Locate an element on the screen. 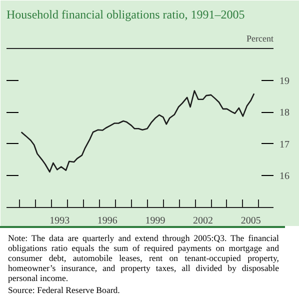 This screenshot has height=302, width=299. x-tick-label: 2005 is located at coordinates (250, 221).